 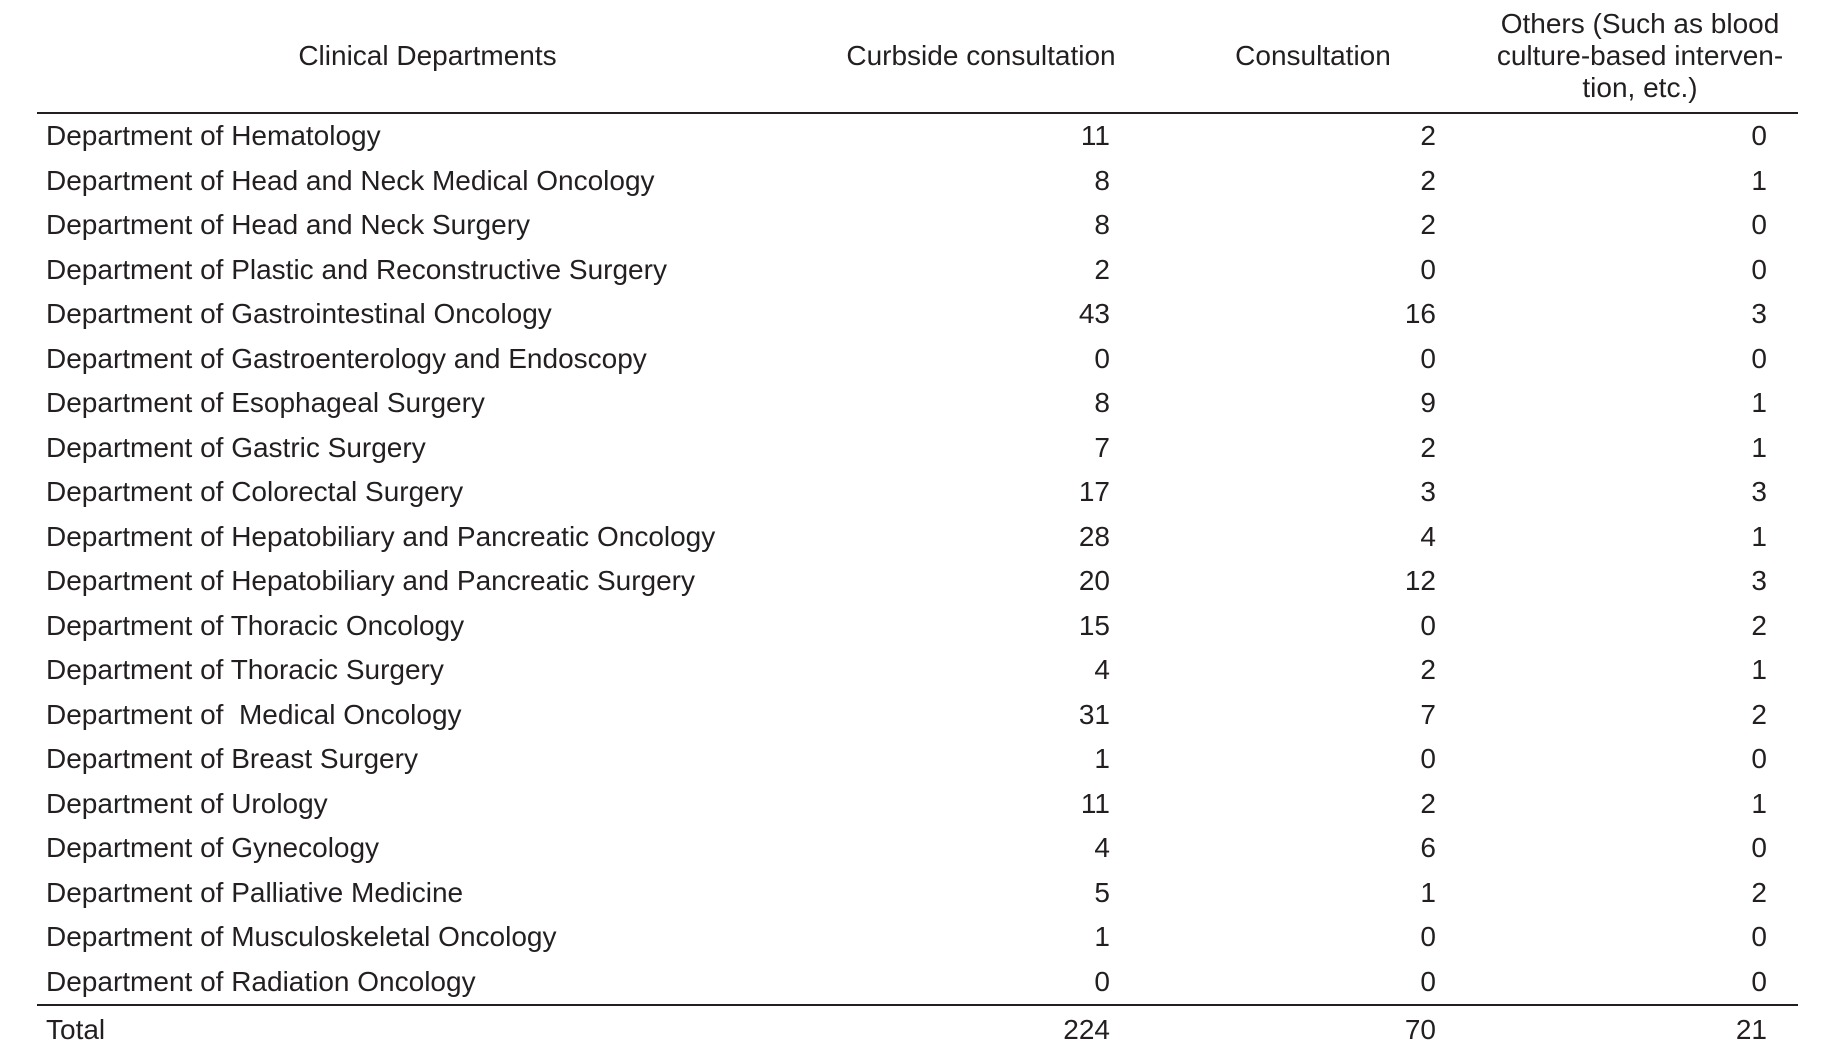 I want to click on curbside-value-cell: 17, so click(x=1094, y=492).